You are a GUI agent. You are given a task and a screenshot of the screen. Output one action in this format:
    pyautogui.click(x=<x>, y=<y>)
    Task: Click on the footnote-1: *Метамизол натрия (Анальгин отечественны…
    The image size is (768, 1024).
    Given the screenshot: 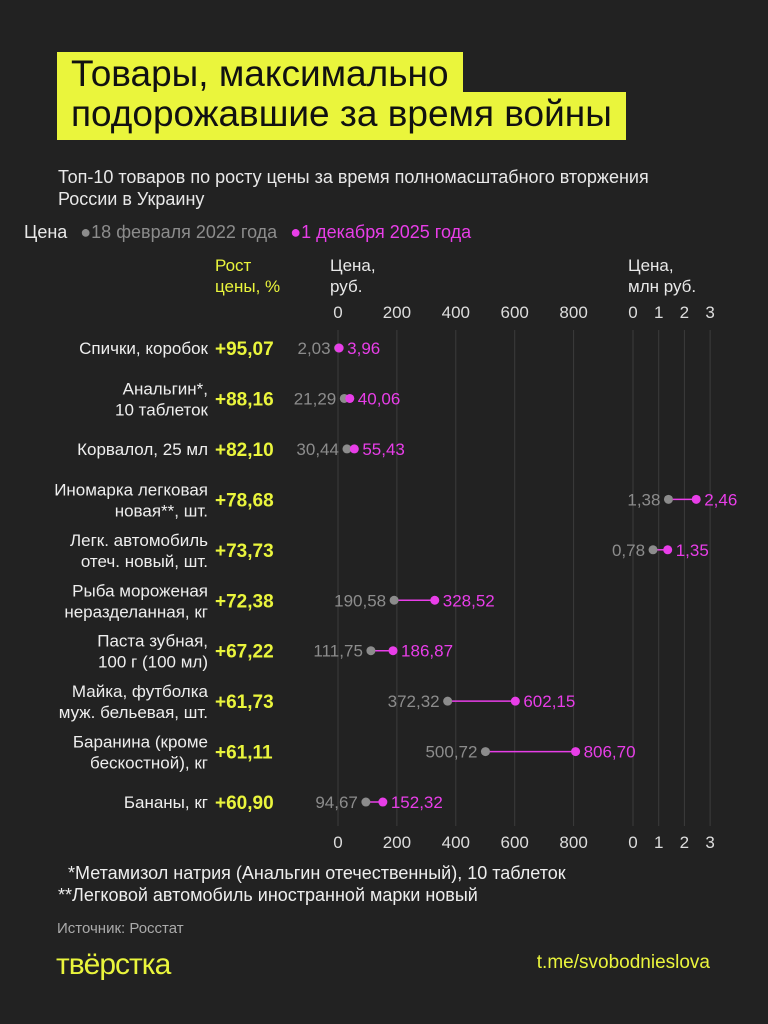 What is the action you would take?
    pyautogui.click(x=312, y=873)
    